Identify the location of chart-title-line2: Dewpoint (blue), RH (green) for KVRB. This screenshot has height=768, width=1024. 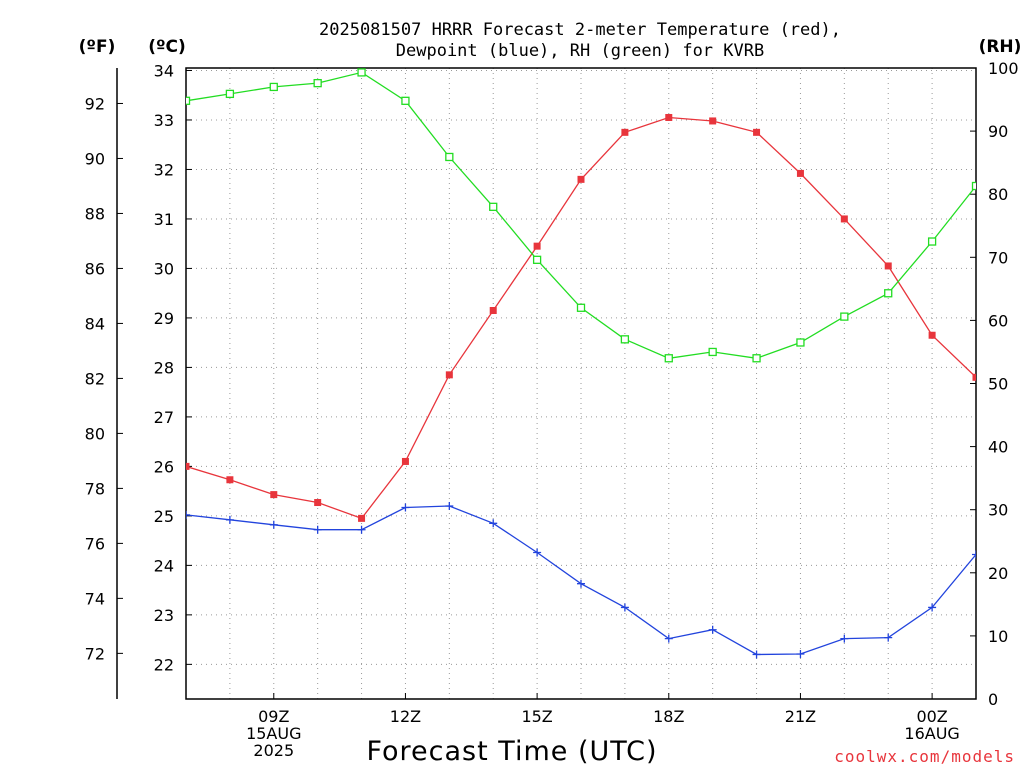
(580, 51).